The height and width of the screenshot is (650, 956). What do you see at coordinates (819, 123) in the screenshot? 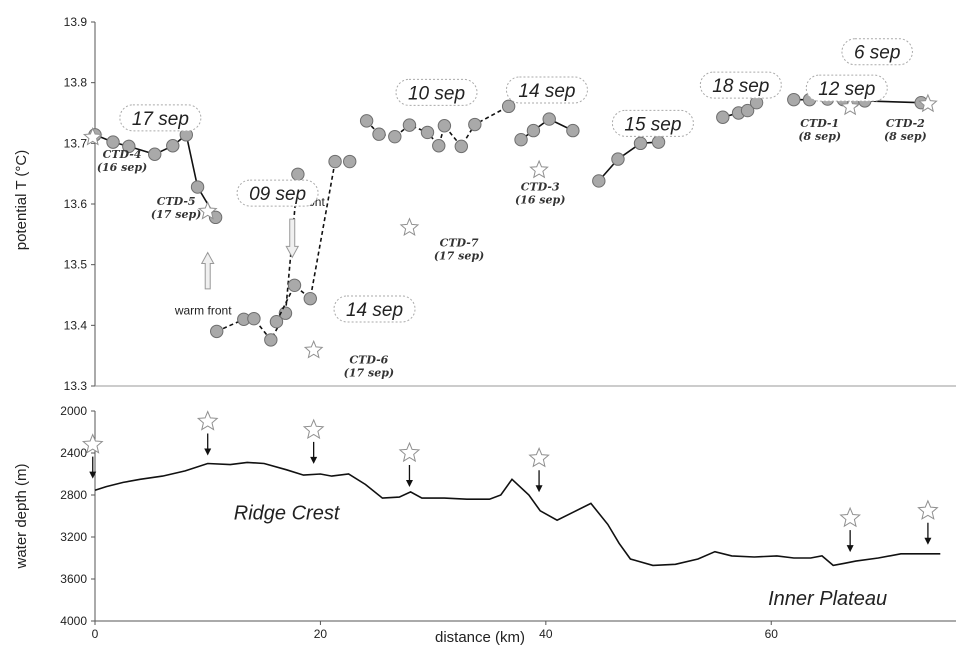
I see `ctd-station-name: CTD-1` at bounding box center [819, 123].